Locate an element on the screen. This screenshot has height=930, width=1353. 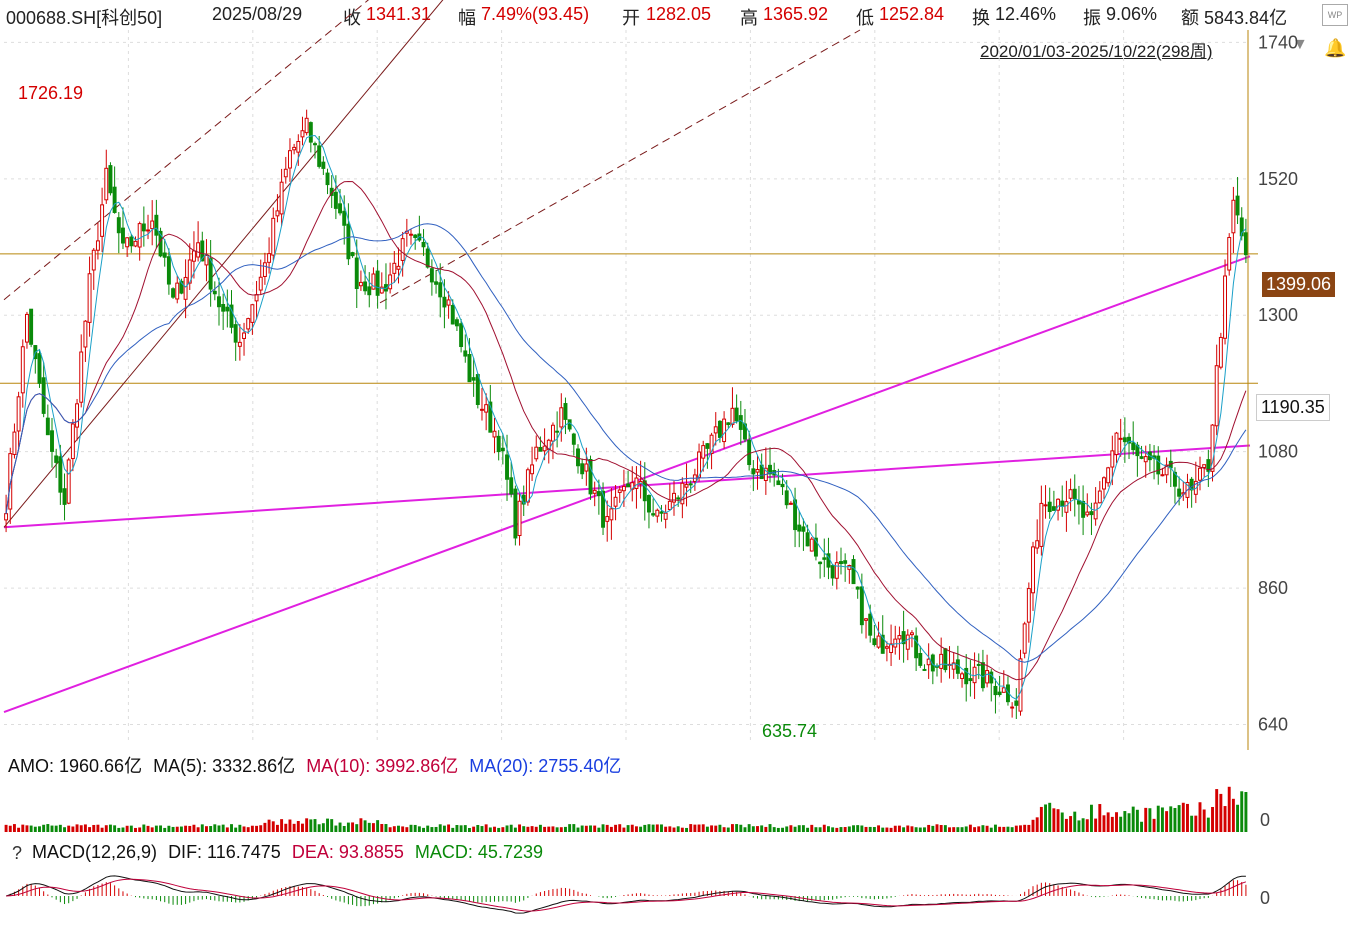
wp-icon: WP is located at coordinates (1335, 15).